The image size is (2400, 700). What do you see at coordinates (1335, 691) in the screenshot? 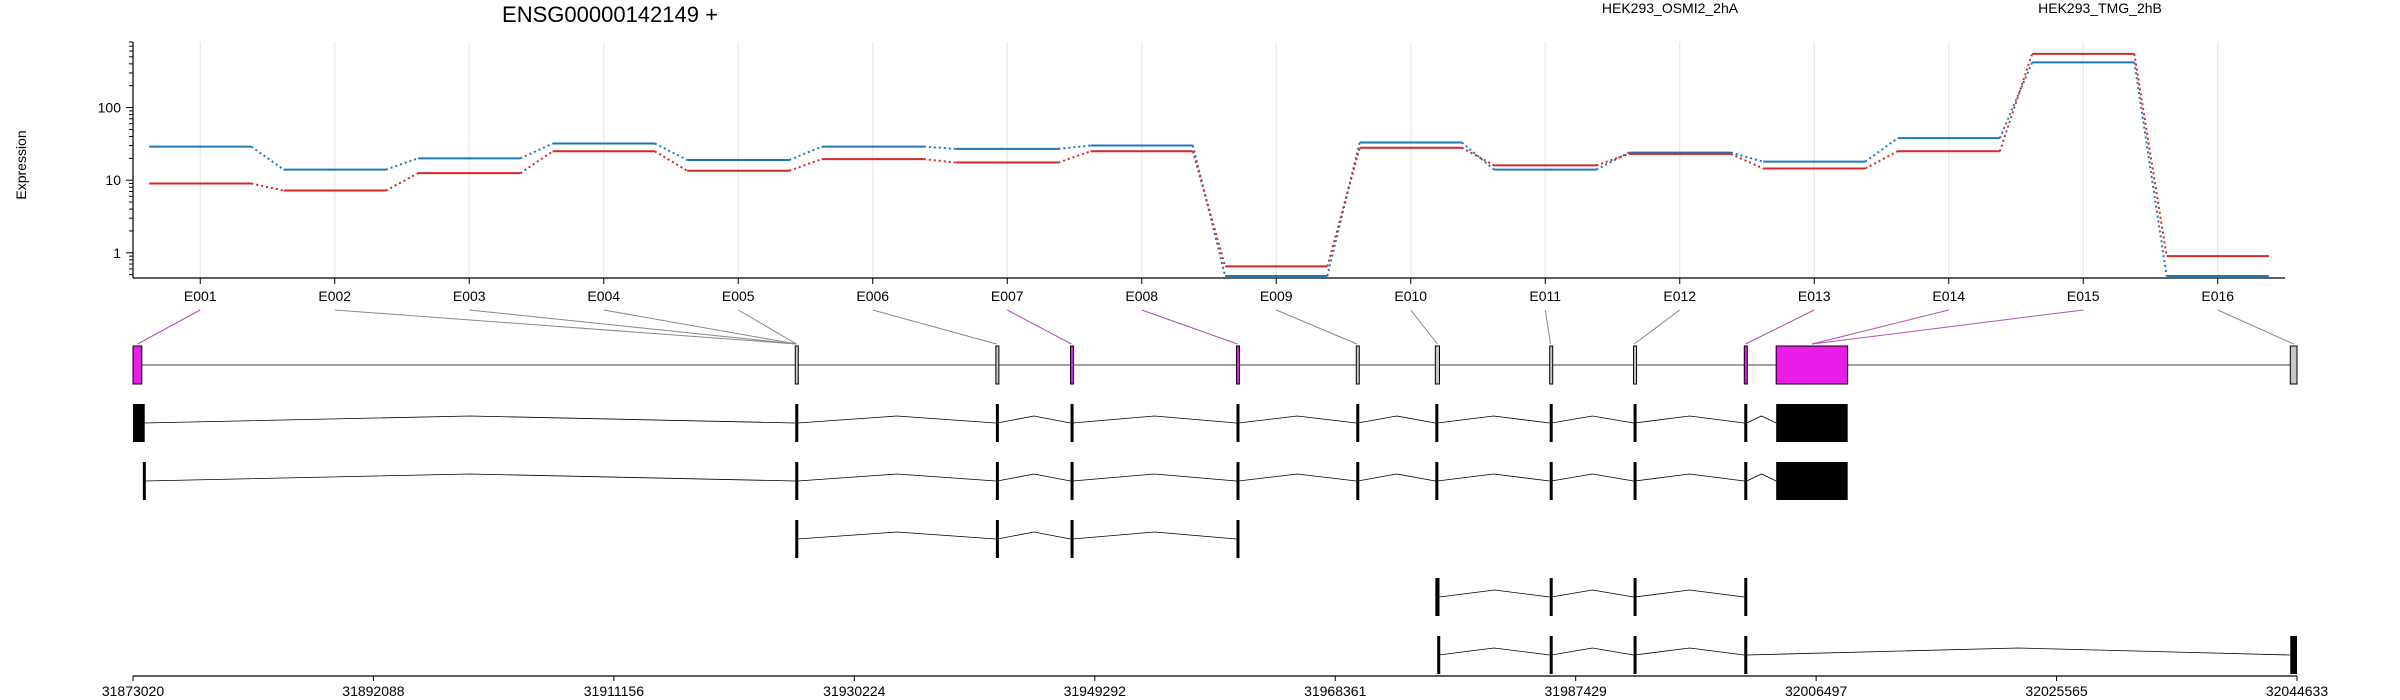
I see `genome-tick-label: 31968361` at bounding box center [1335, 691].